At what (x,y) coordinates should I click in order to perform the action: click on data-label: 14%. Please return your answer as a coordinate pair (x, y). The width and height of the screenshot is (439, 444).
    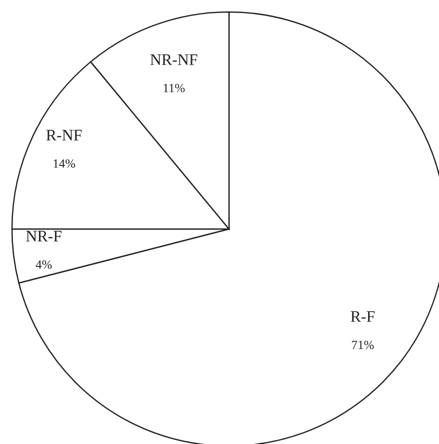
    Looking at the image, I should click on (65, 163).